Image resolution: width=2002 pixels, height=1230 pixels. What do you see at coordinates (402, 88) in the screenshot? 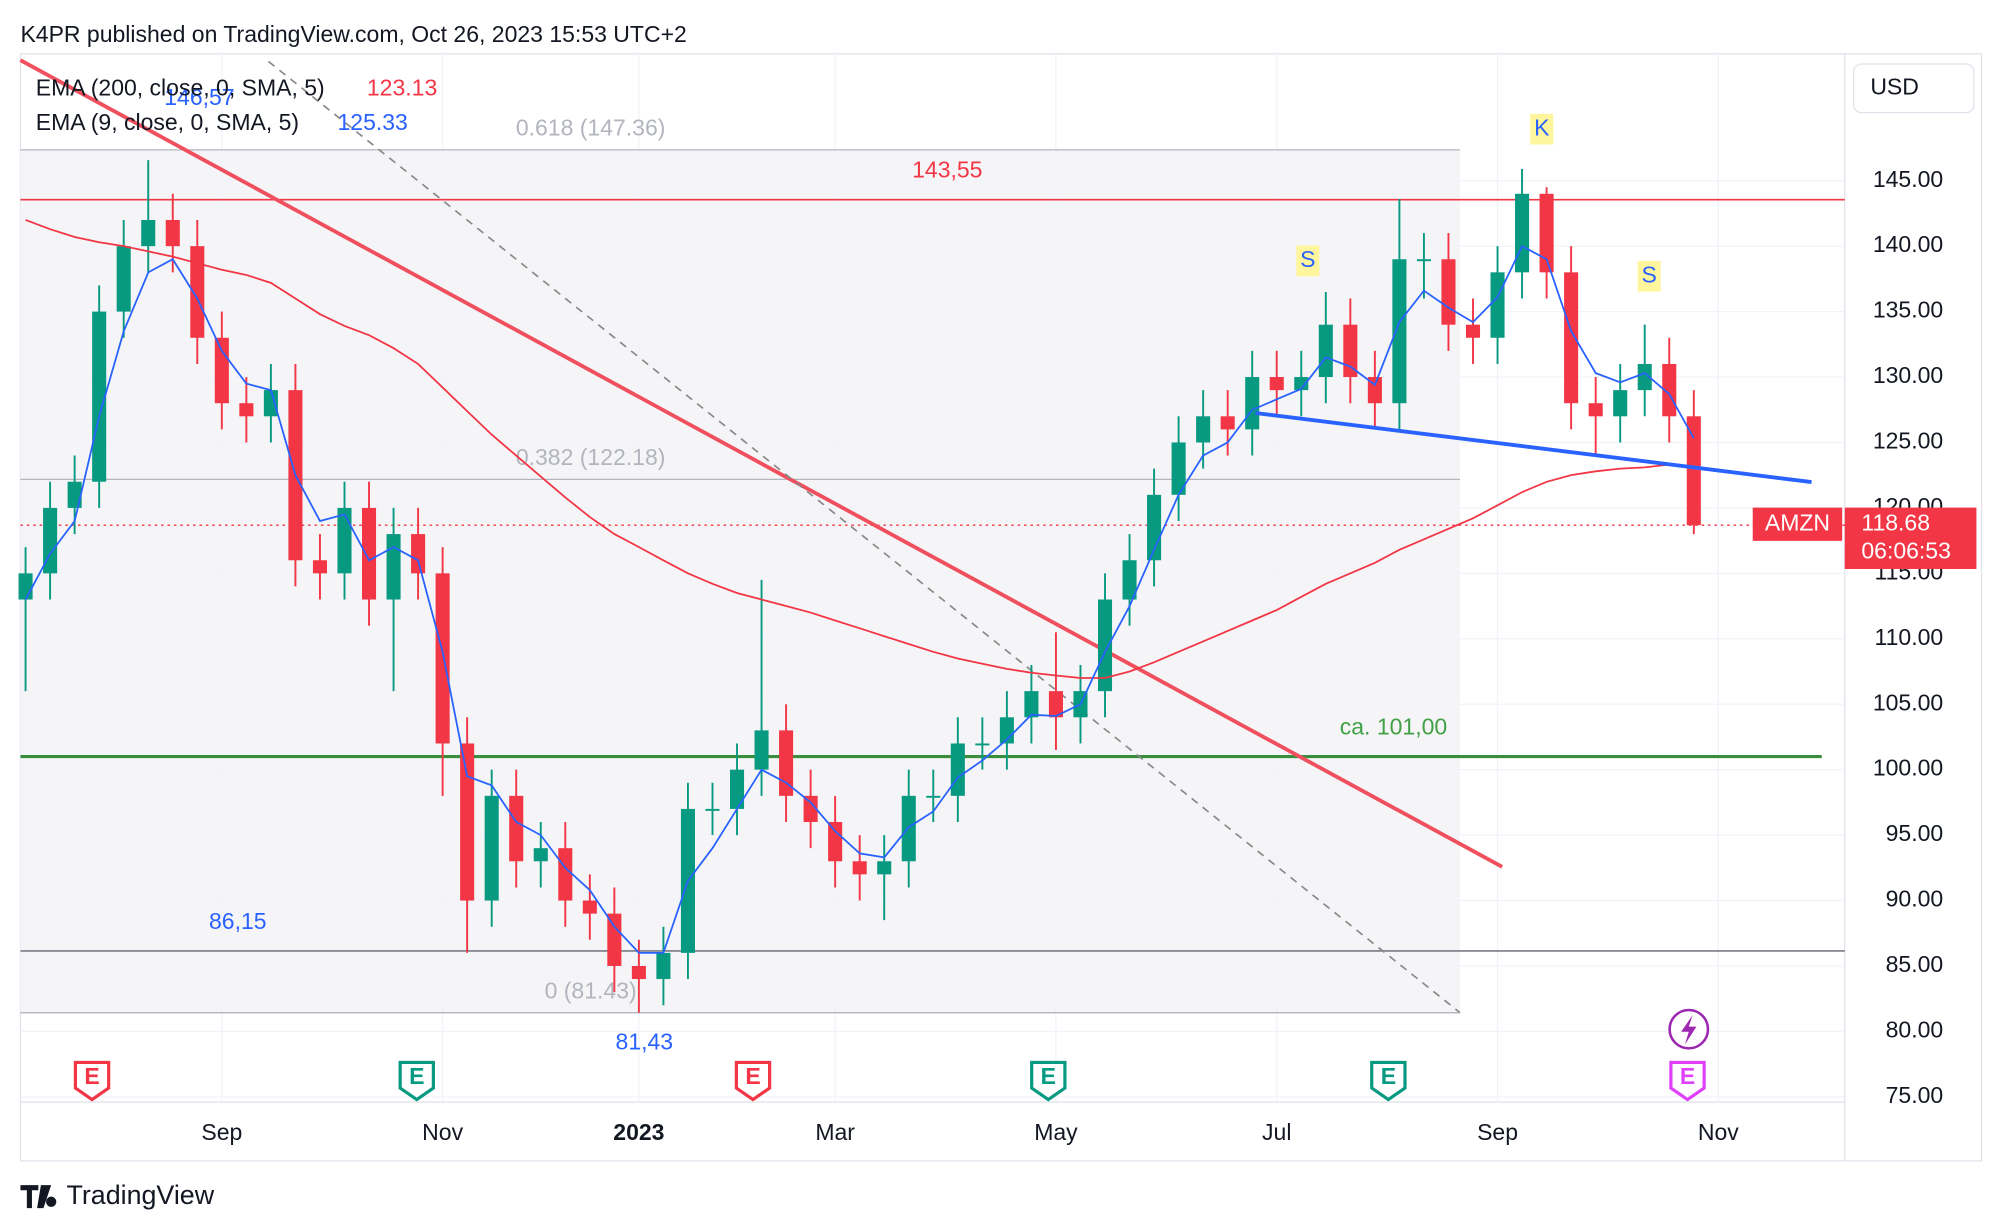
I see `legend-value: 123.13` at bounding box center [402, 88].